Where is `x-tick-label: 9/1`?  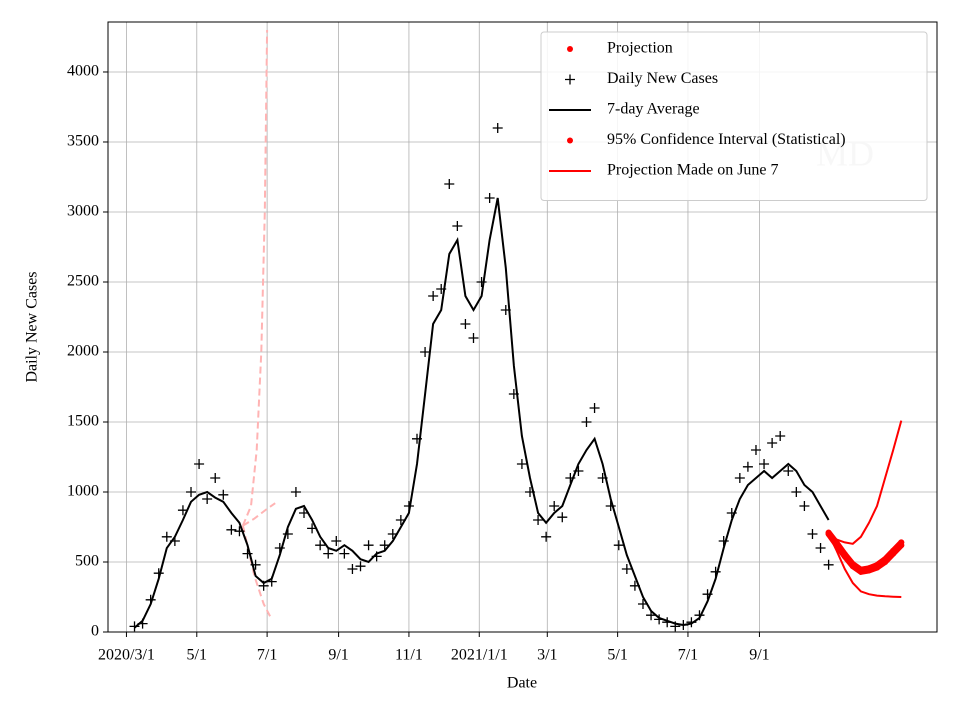 x-tick-label: 9/1 is located at coordinates (759, 655).